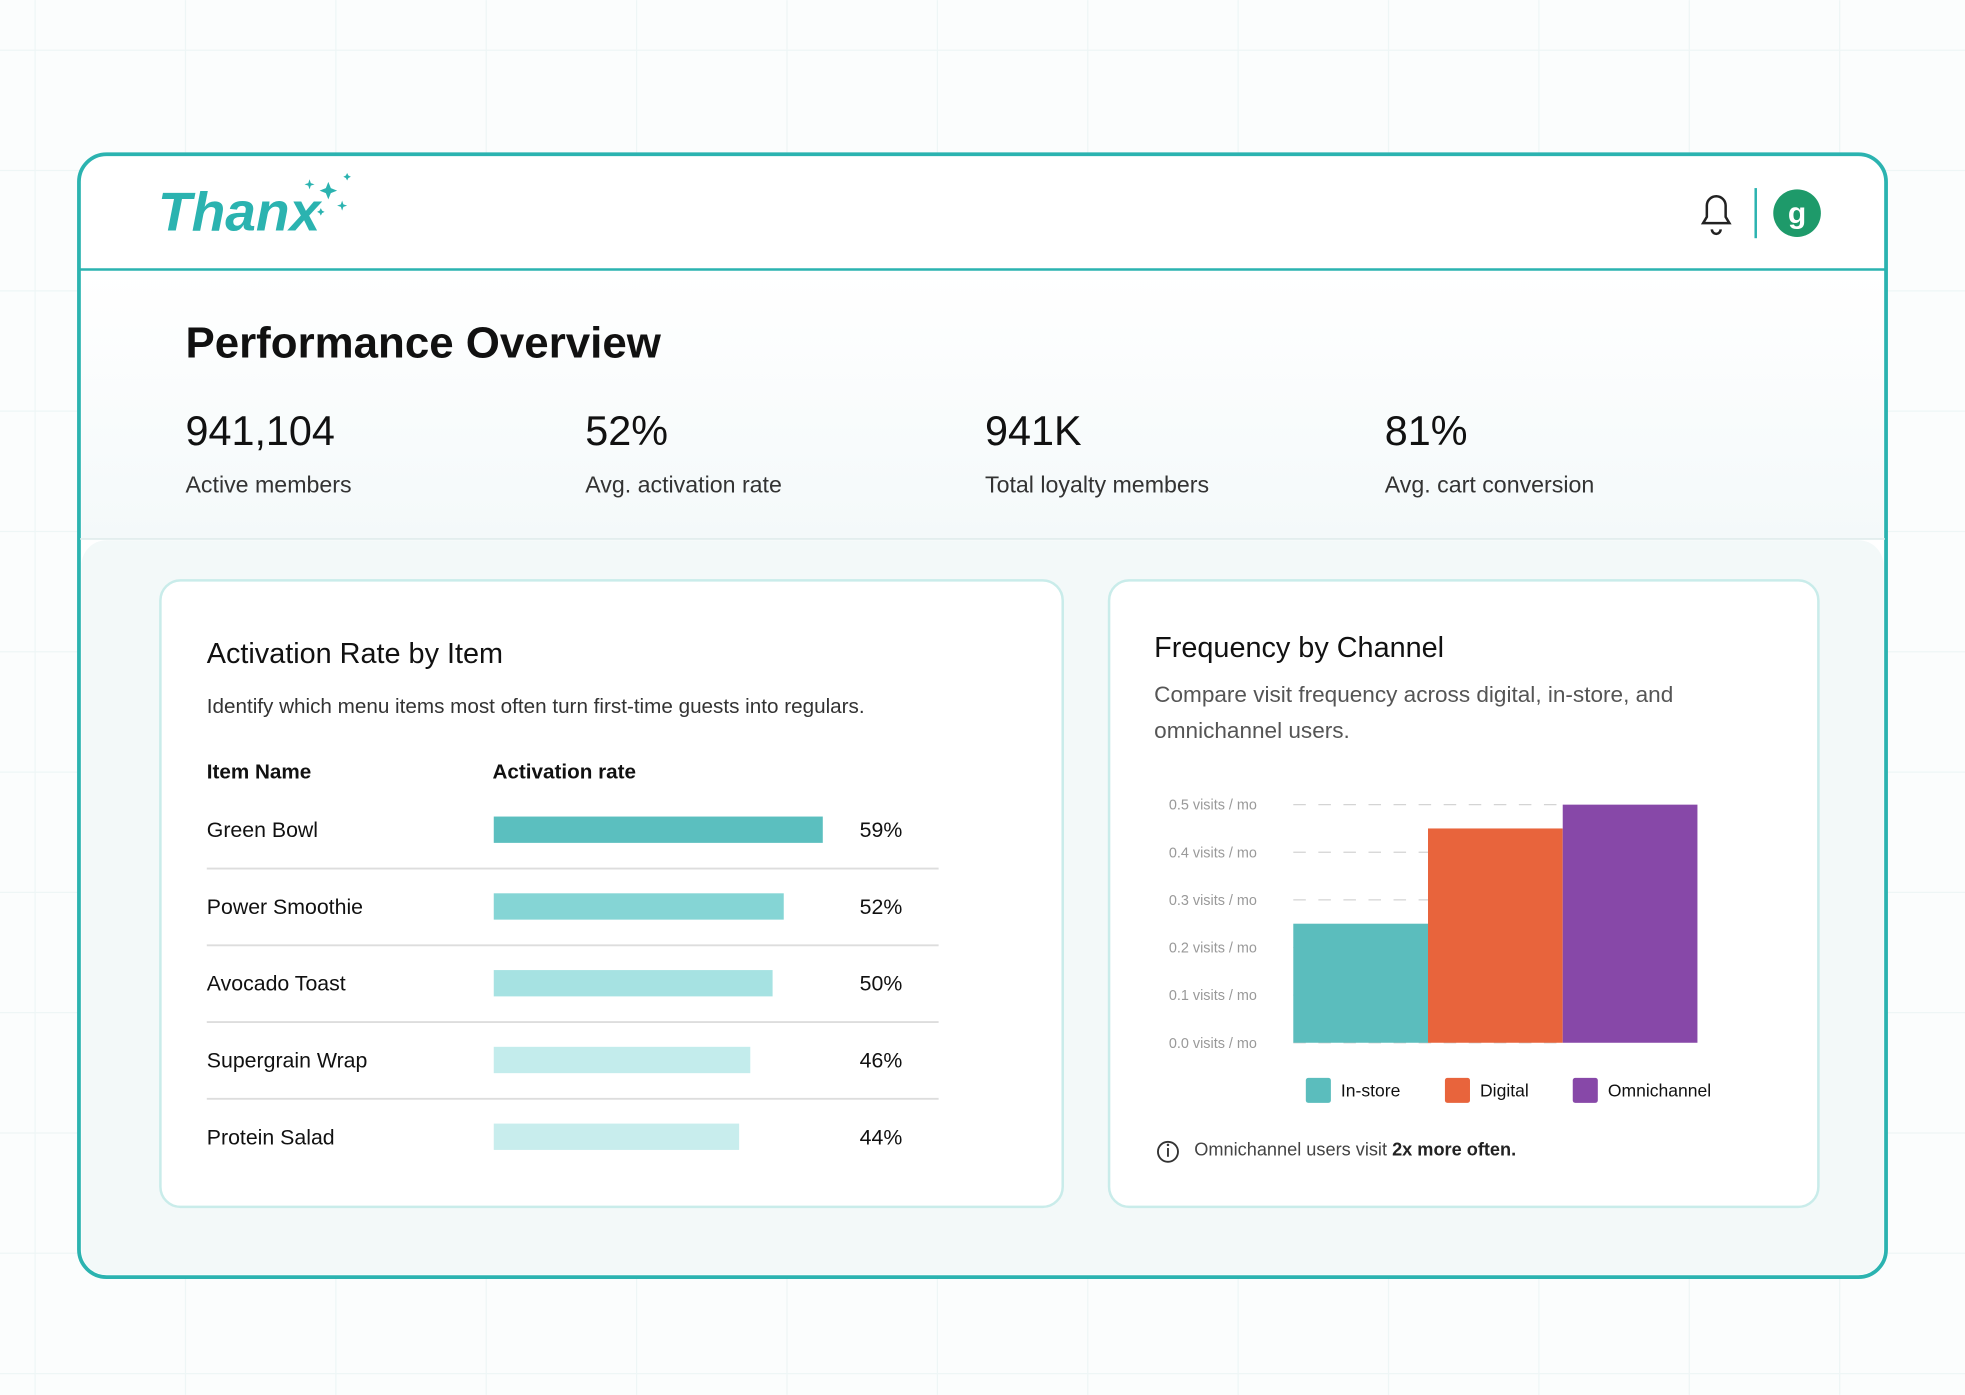 Image resolution: width=1965 pixels, height=1395 pixels. What do you see at coordinates (881, 984) in the screenshot?
I see `rate-label: 50%` at bounding box center [881, 984].